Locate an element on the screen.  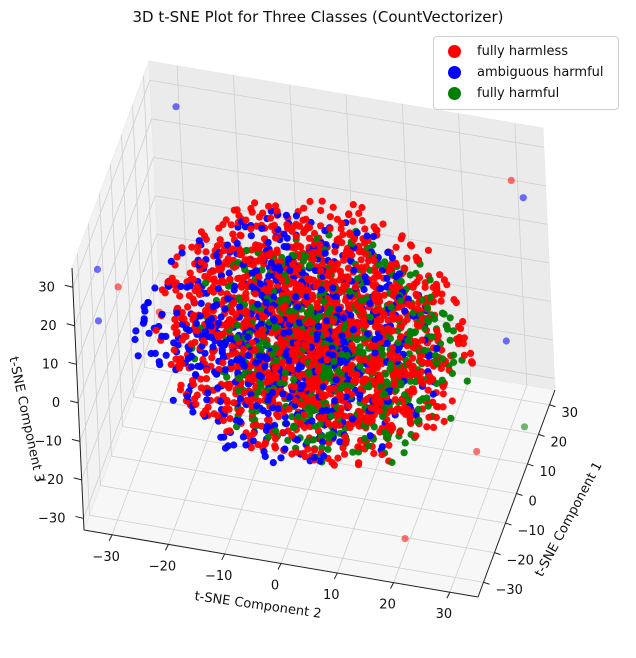
y-tick-label: 20 is located at coordinates (387, 605).